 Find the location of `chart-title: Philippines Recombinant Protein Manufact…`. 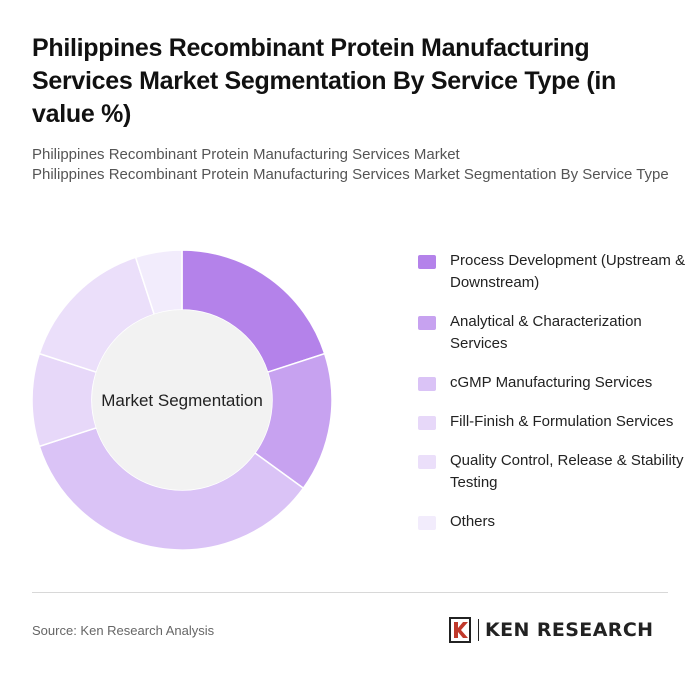

chart-title: Philippines Recombinant Protein Manufact… is located at coordinates (324, 81).